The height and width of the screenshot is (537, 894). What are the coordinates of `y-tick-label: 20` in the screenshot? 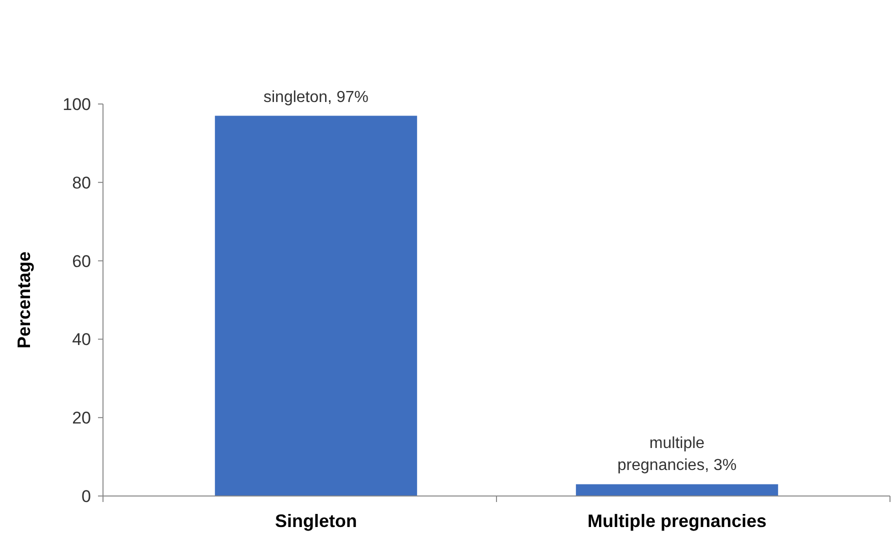 It's located at (81, 418).